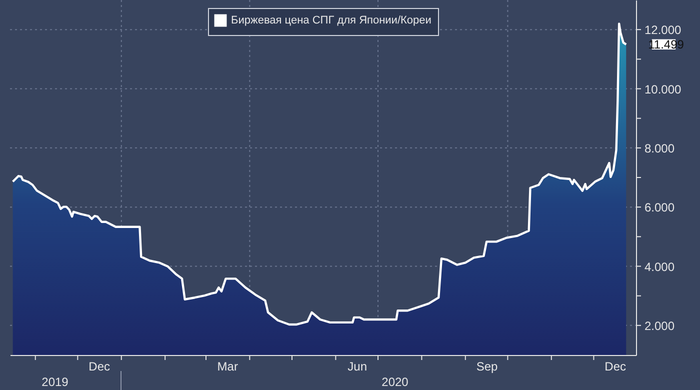 This screenshot has height=390, width=700. What do you see at coordinates (659, 148) in the screenshot?
I see `y-tick-label: 8.000` at bounding box center [659, 148].